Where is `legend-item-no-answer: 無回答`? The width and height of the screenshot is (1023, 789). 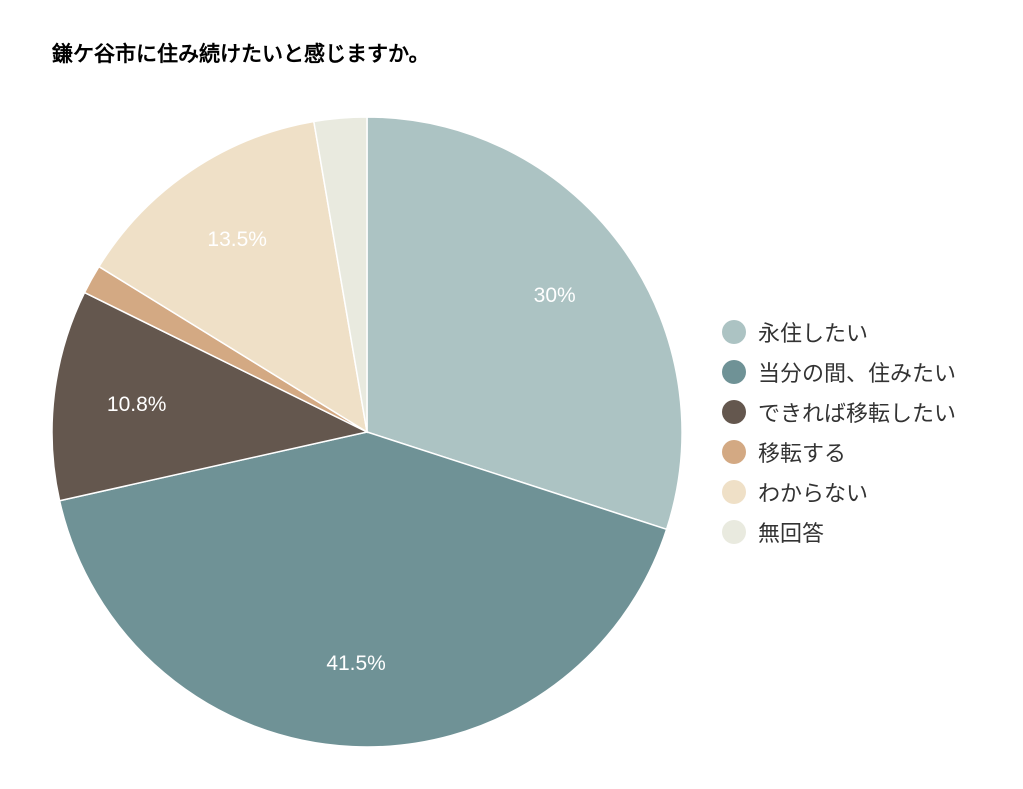 legend-item-no-answer: 無回答 is located at coordinates (839, 532).